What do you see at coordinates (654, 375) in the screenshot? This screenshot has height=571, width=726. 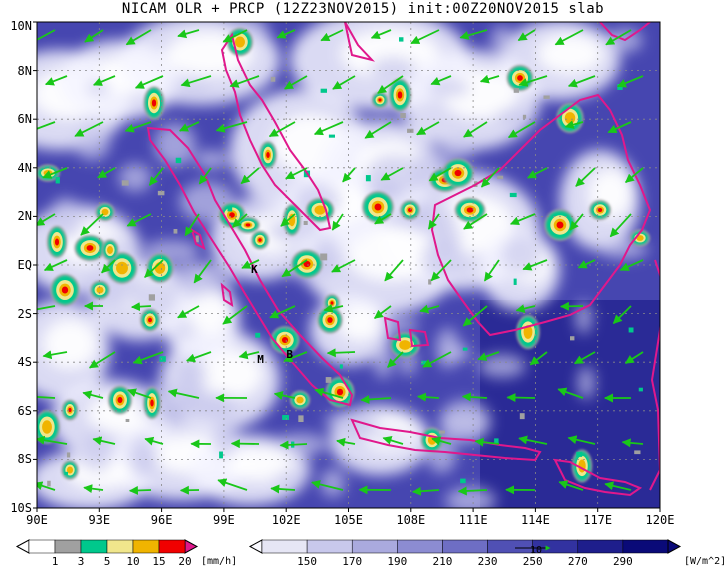 I see `coastline-sulawesi` at bounding box center [654, 375].